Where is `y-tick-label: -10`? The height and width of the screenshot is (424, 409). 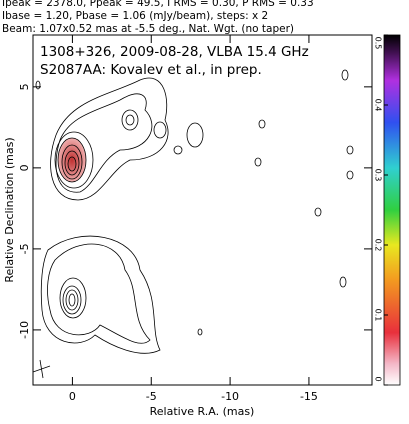
y-tick-label: -10 is located at coordinates (24, 330).